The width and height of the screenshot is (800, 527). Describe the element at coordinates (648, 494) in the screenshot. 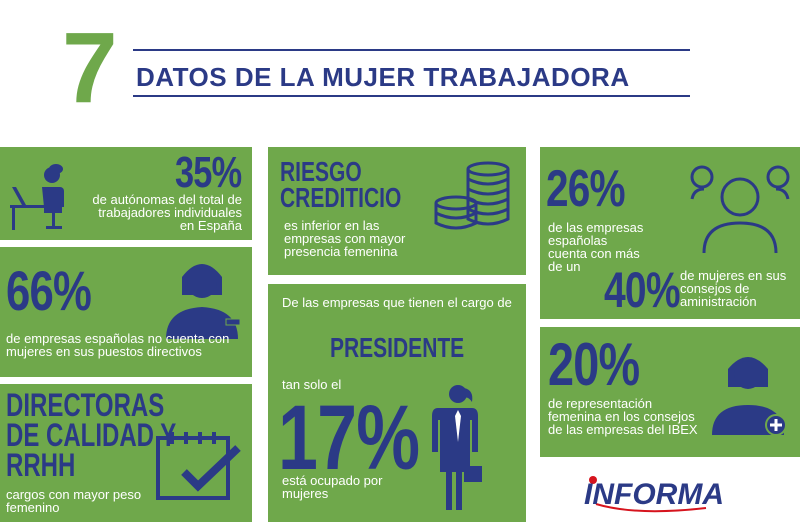

I see `logo-swoosh-icon` at that location.